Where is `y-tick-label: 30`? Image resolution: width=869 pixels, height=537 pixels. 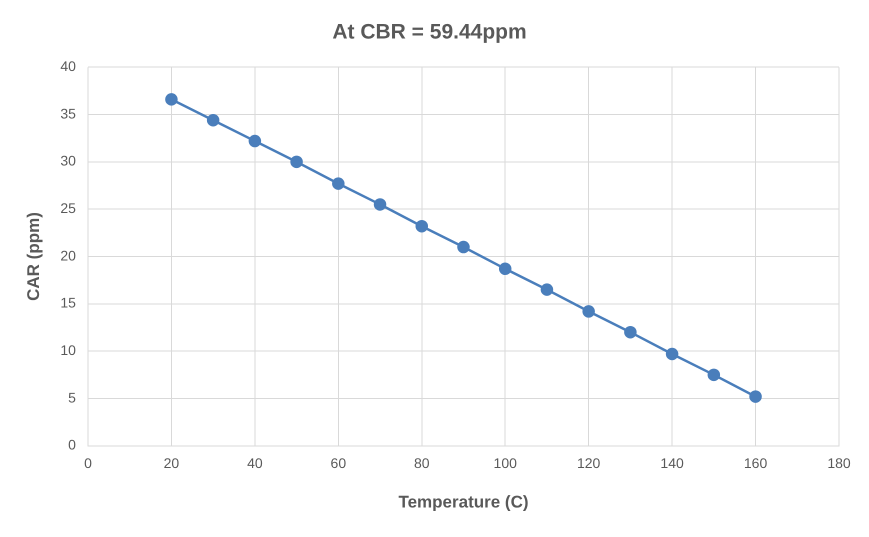
y-tick-label: 30 is located at coordinates (68, 160).